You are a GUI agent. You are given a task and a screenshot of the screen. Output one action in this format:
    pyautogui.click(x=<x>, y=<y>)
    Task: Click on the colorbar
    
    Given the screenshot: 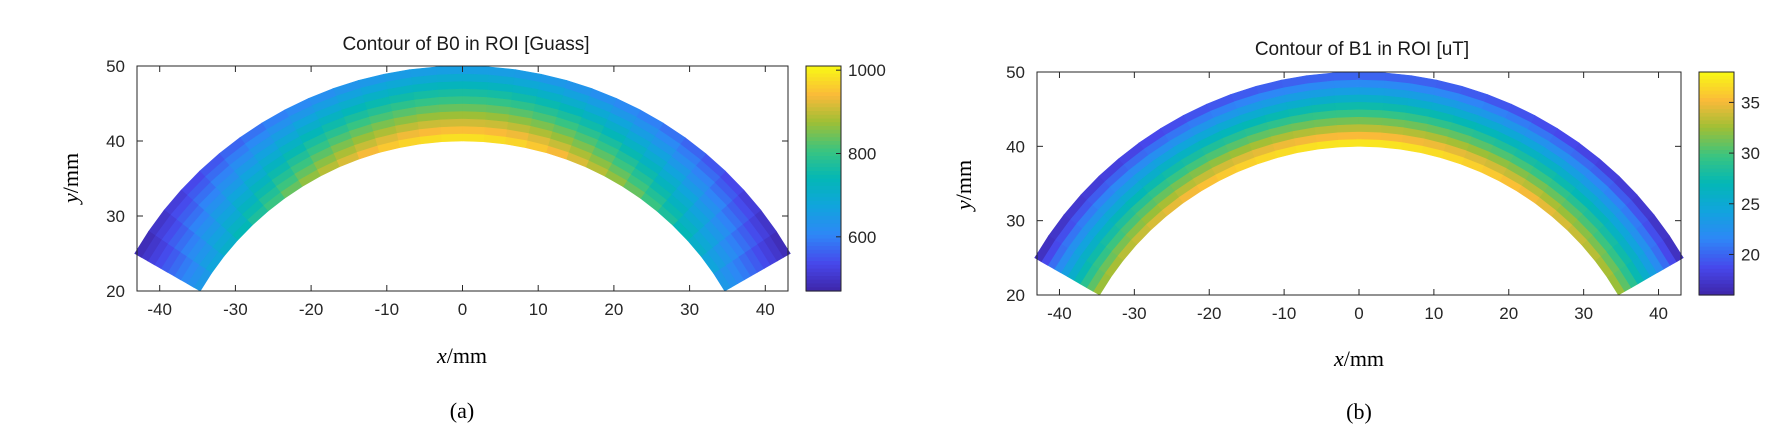 What is the action you would take?
    pyautogui.click(x=823, y=178)
    